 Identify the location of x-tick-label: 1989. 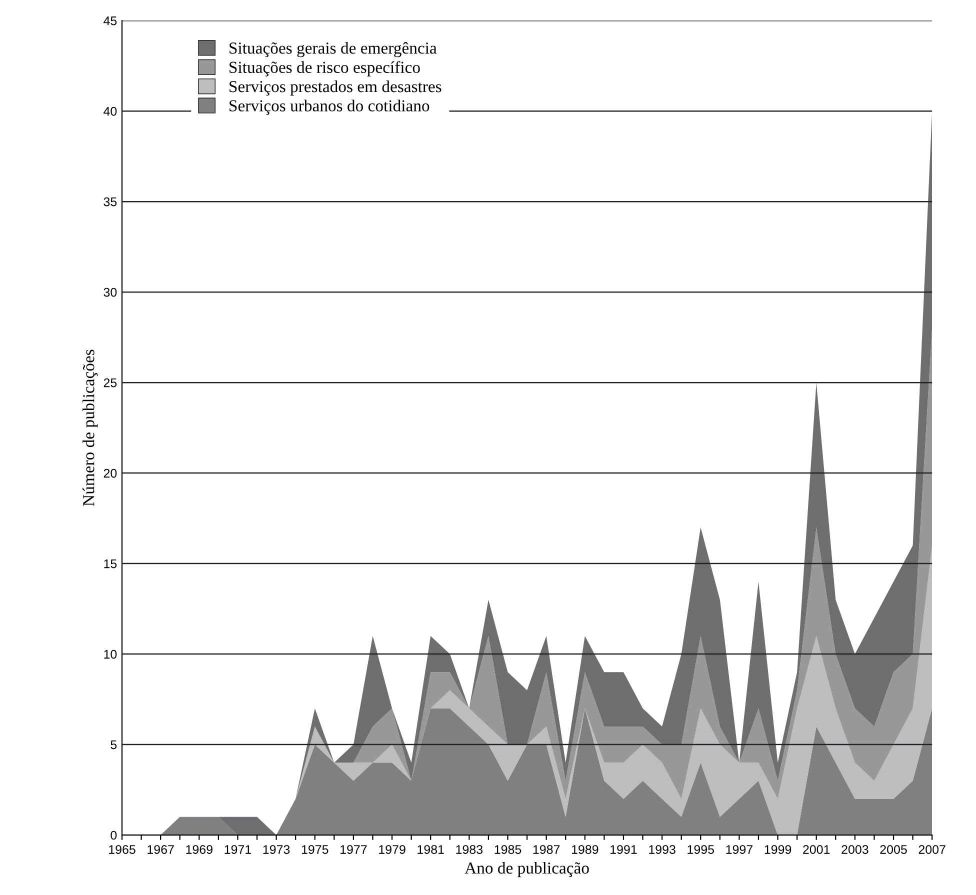
(585, 849).